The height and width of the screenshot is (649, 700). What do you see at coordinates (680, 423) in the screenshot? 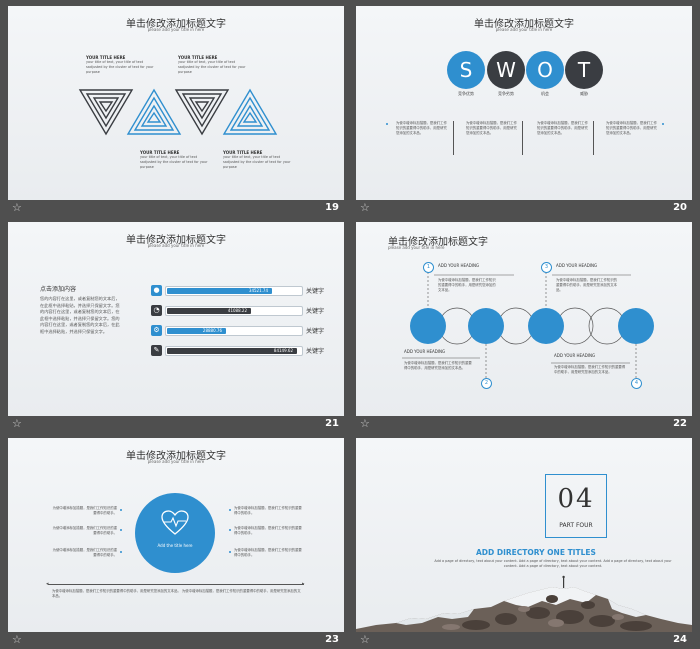
I see `slide-number: 22` at bounding box center [680, 423].